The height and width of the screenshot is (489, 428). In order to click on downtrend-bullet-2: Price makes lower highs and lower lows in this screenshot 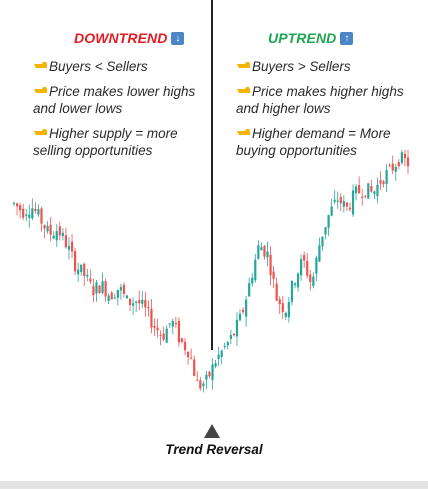, I will do `click(114, 100)`.